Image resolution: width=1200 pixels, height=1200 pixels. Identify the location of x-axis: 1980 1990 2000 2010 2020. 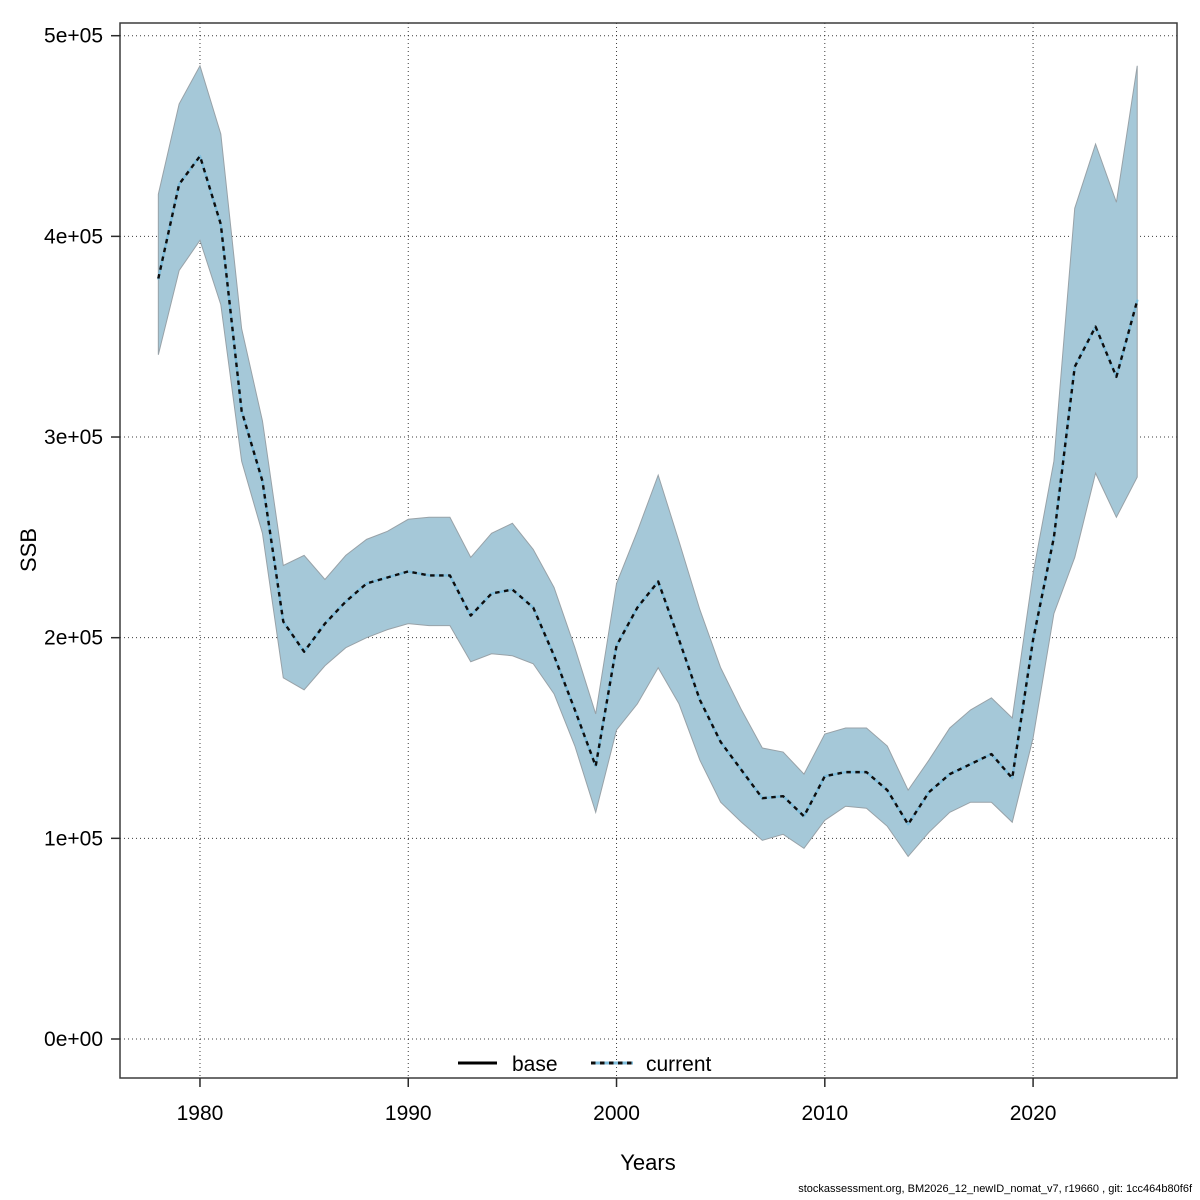
(617, 1101).